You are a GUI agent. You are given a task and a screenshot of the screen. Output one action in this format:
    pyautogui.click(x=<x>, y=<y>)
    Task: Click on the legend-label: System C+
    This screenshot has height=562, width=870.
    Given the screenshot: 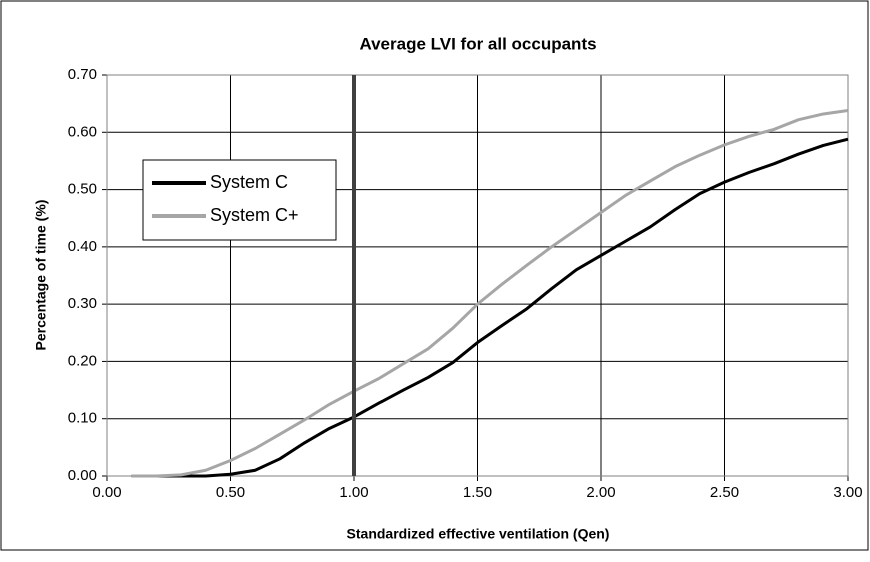 What is the action you would take?
    pyautogui.click(x=254, y=215)
    